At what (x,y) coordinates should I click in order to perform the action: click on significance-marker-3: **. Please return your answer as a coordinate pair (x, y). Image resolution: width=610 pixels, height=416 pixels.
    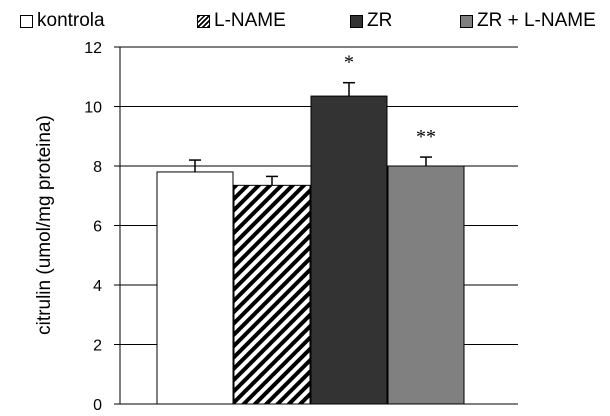
    Looking at the image, I should click on (426, 137).